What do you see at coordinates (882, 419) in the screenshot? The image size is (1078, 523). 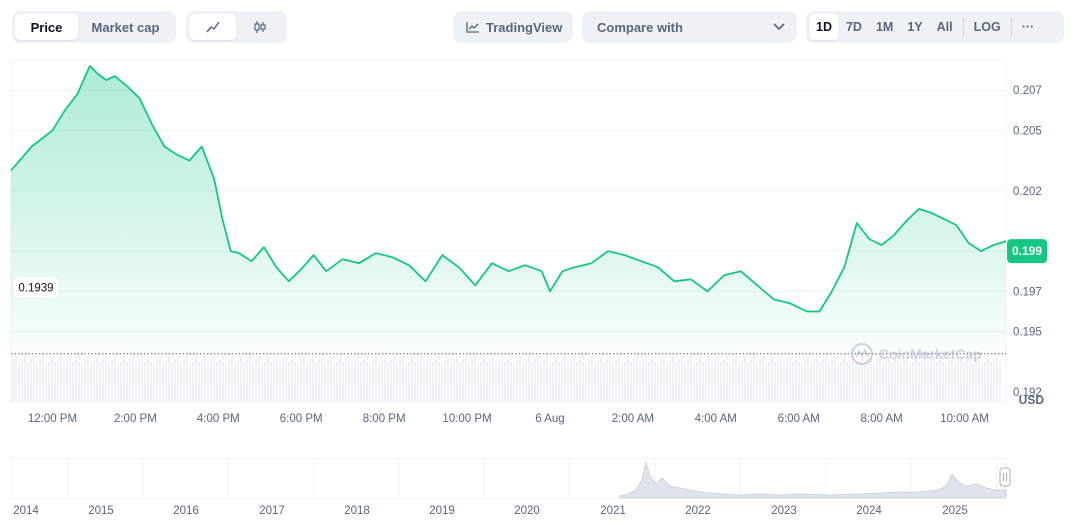 I see `x-tick-label: 8:00 AM` at bounding box center [882, 419].